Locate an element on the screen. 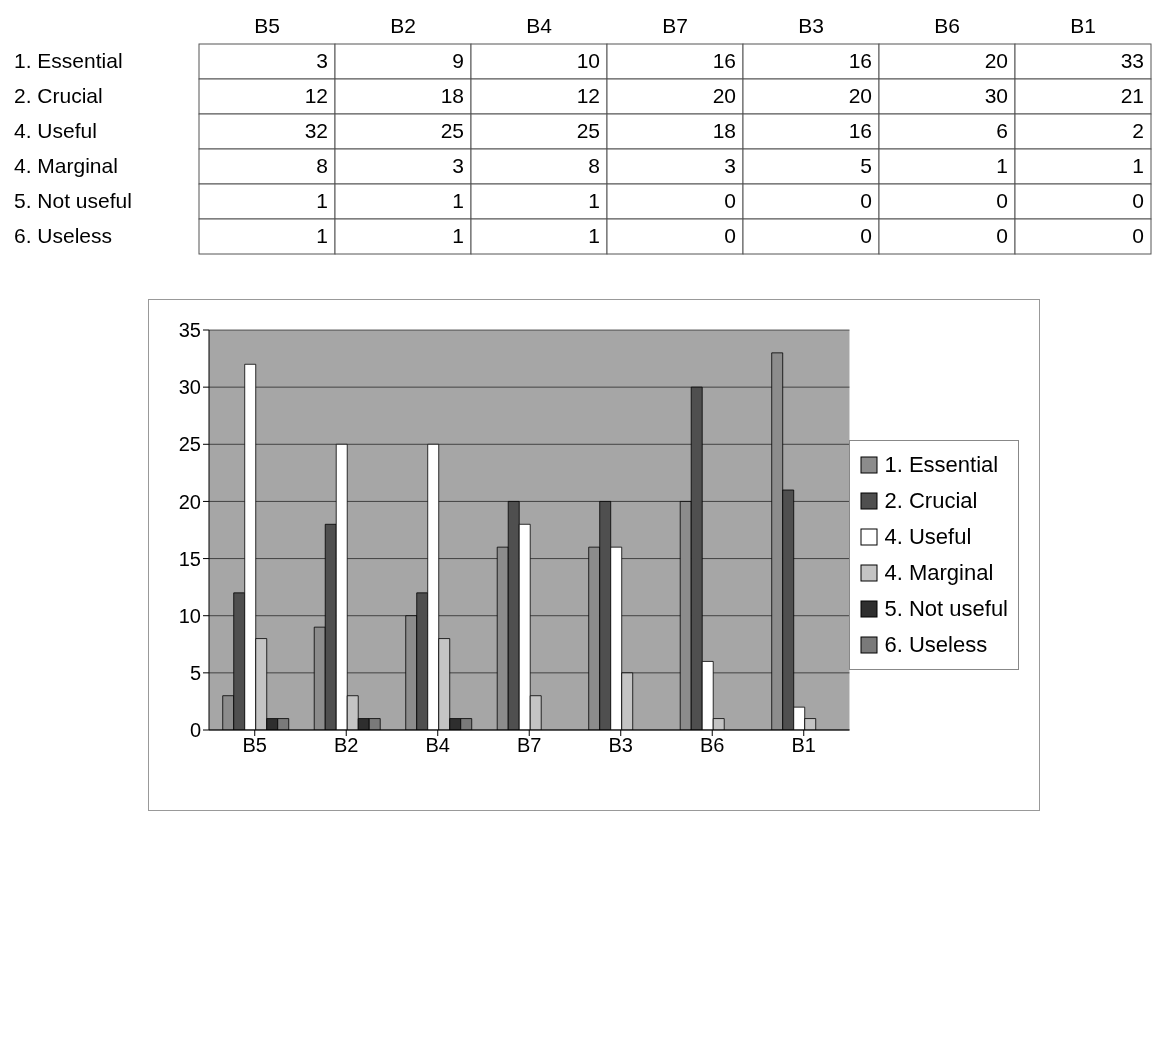  legend-label: 2. Crucial is located at coordinates (931, 501).